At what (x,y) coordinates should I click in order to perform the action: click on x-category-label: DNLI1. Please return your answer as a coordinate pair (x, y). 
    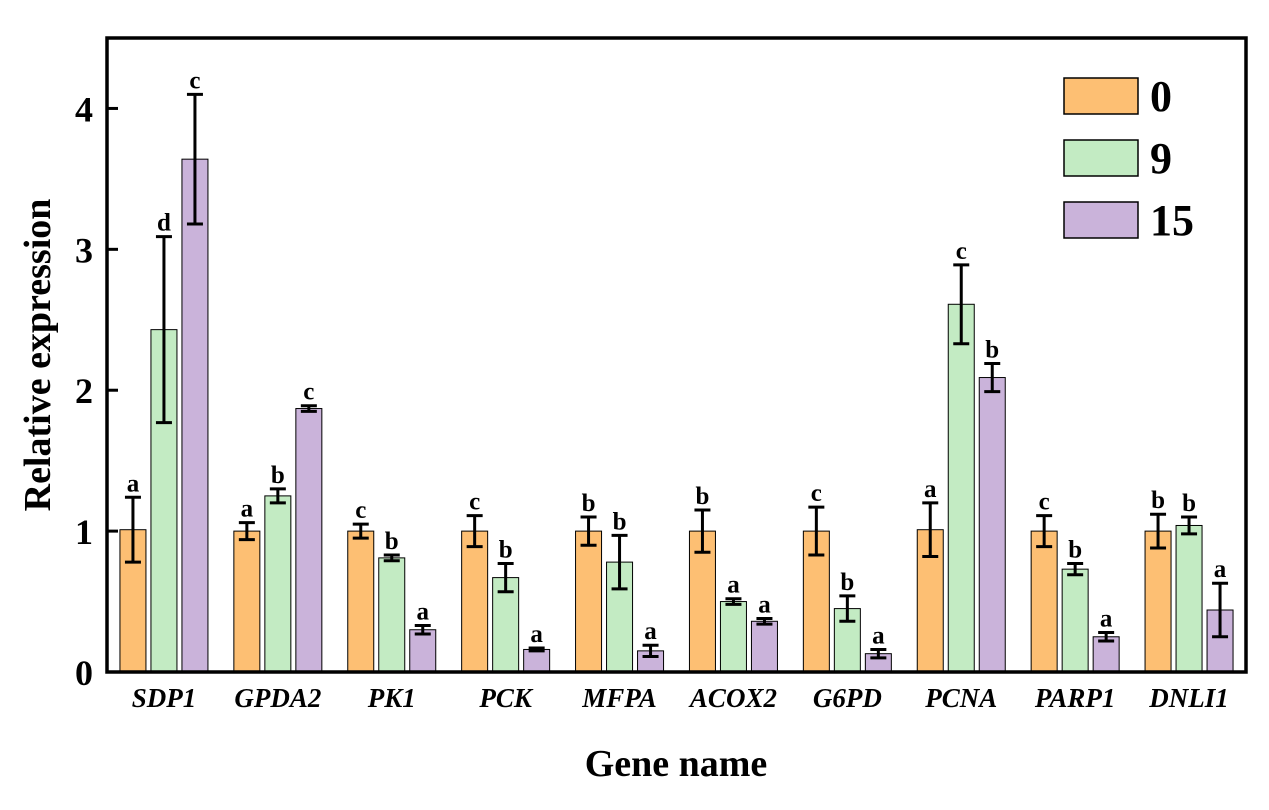
    Looking at the image, I should click on (1188, 698).